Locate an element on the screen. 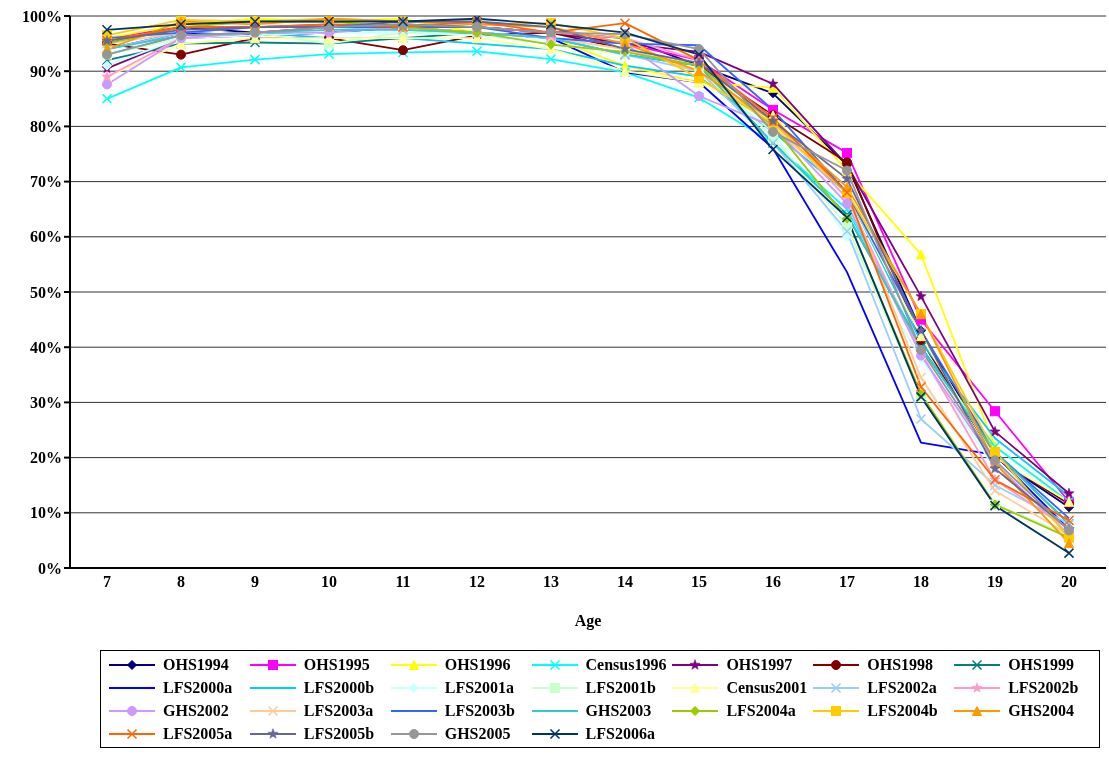 The height and width of the screenshot is (763, 1109). x-tick-label: 18 is located at coordinates (921, 582).